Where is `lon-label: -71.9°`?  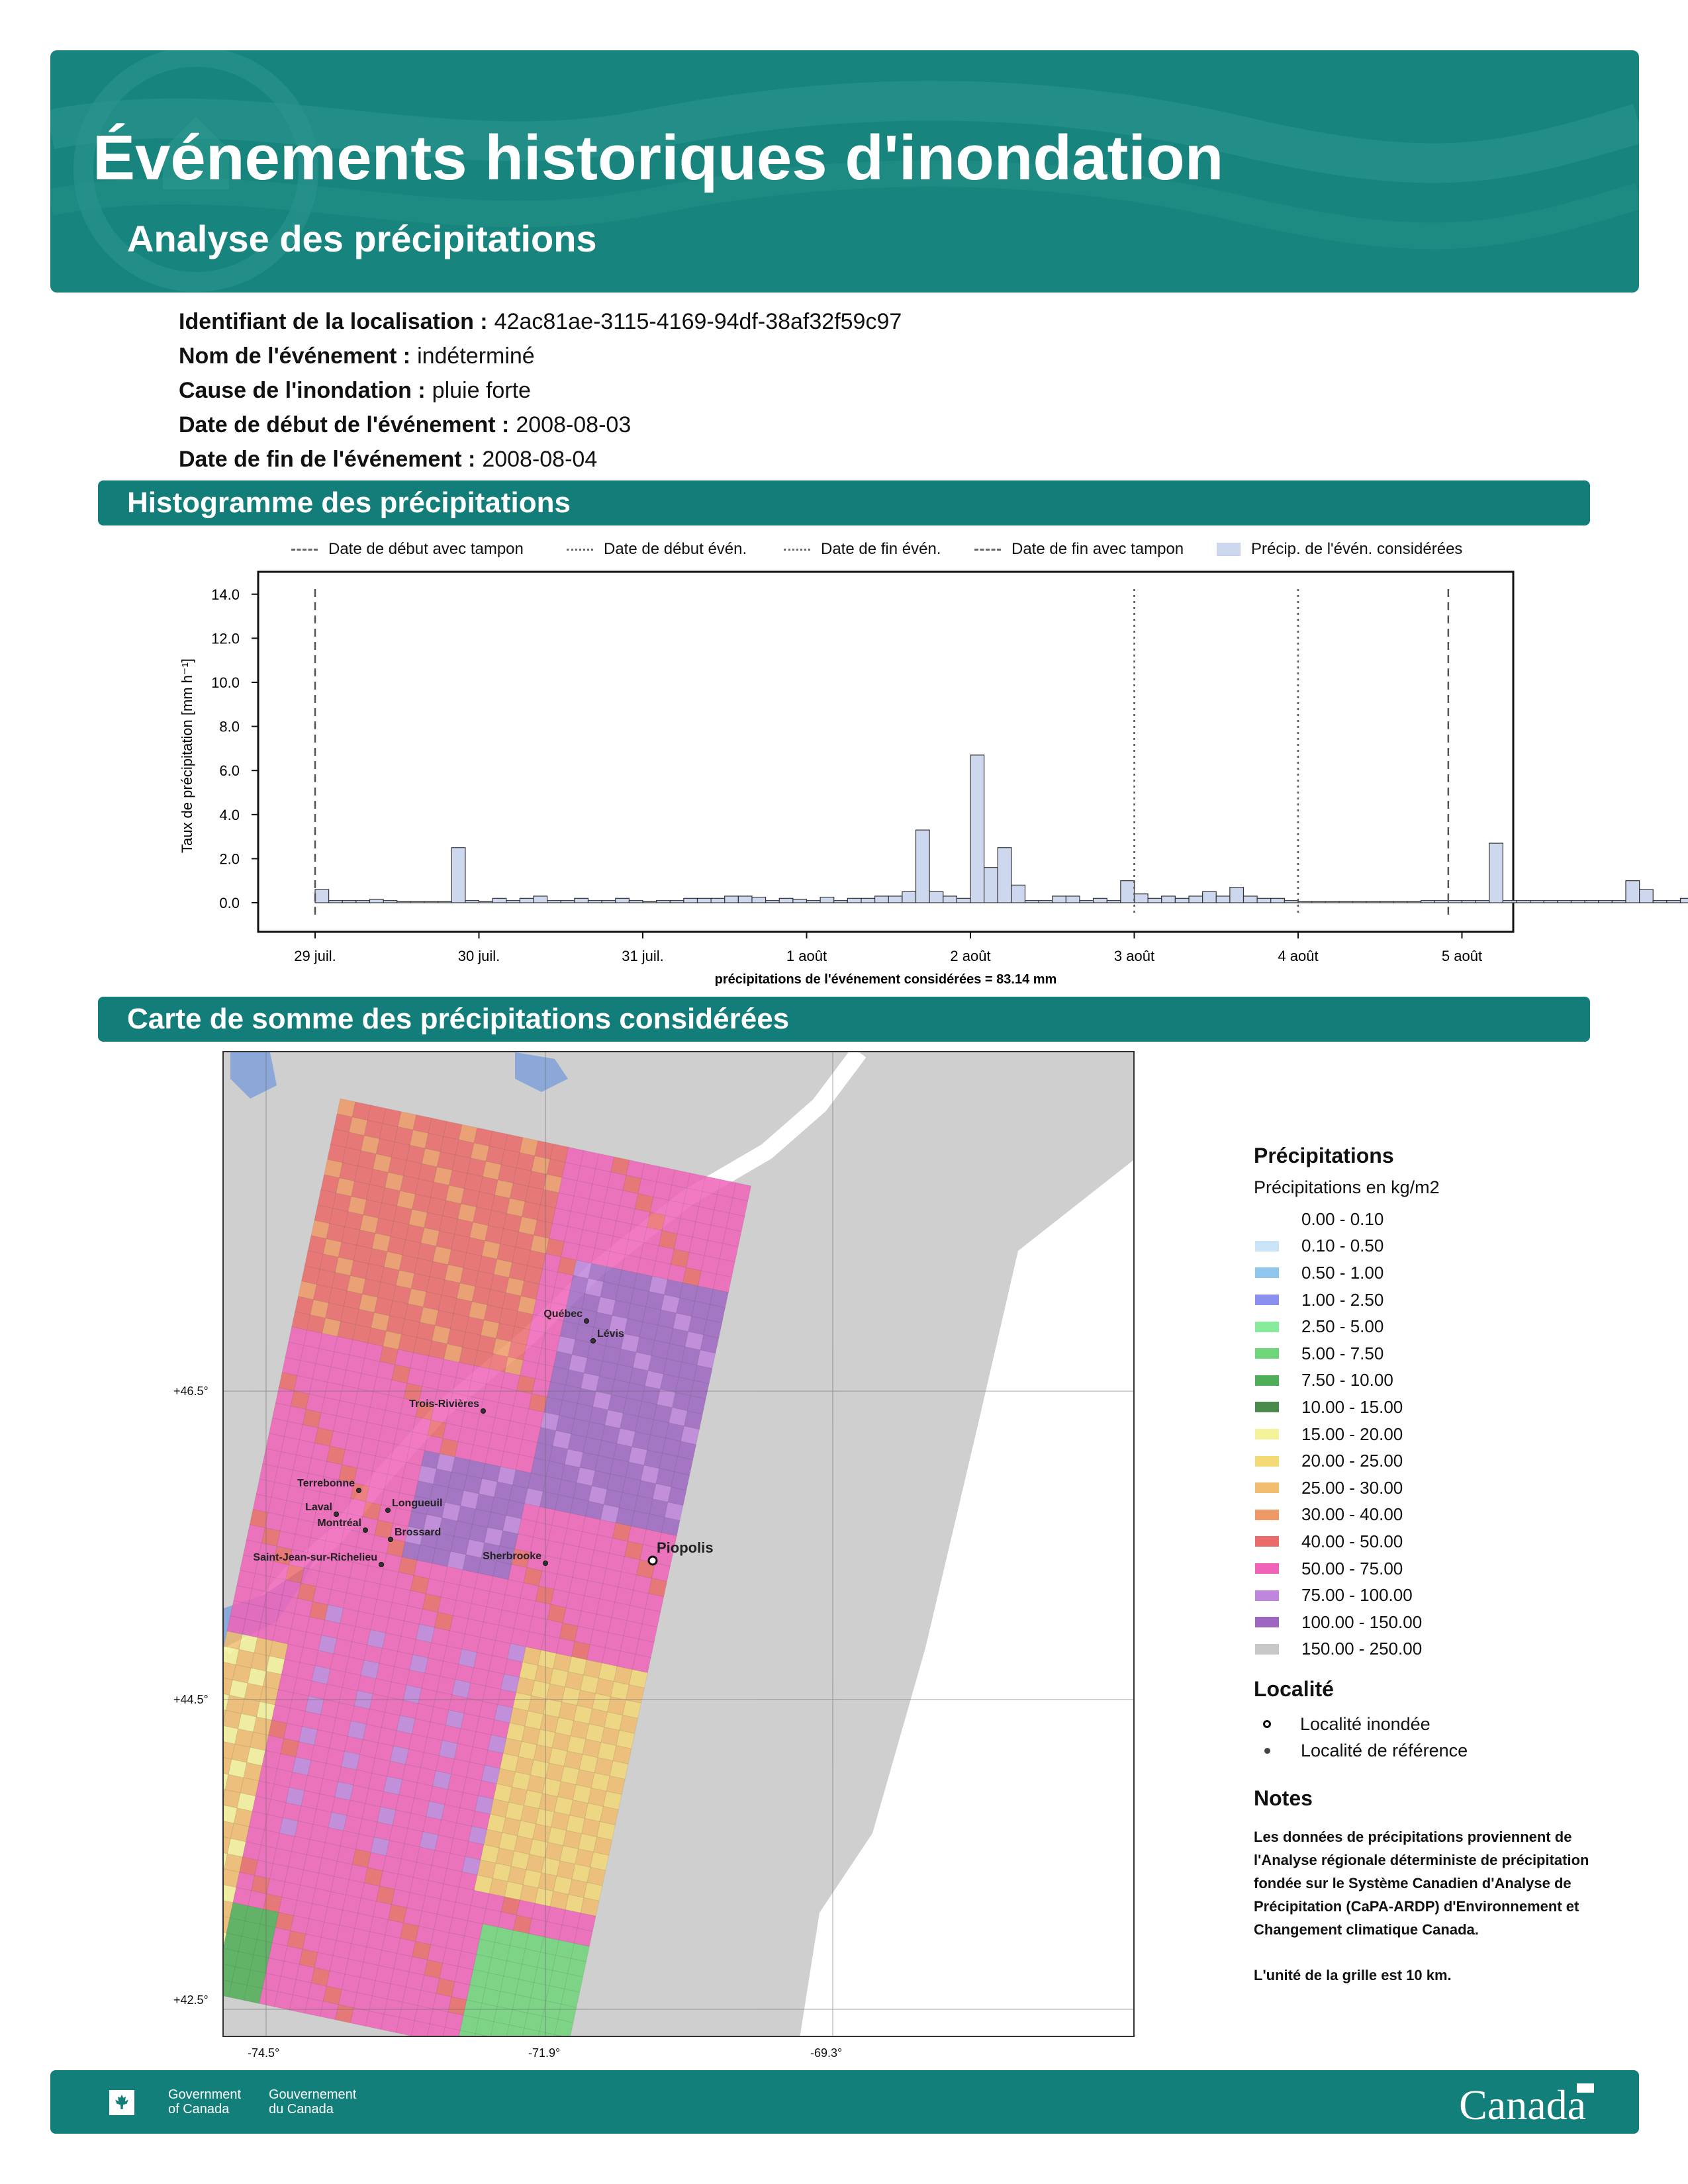
lon-label: -71.9° is located at coordinates (544, 2053).